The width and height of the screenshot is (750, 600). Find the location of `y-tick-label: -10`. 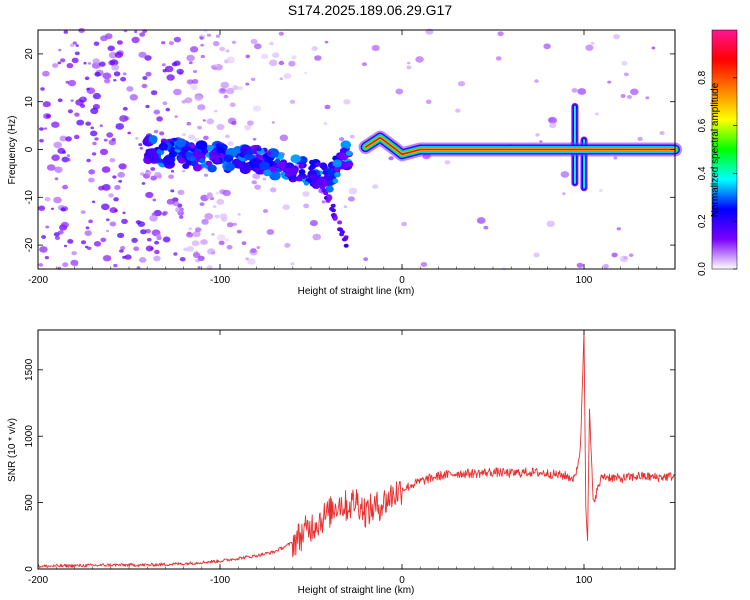

y-tick-label: -10 is located at coordinates (29, 197).